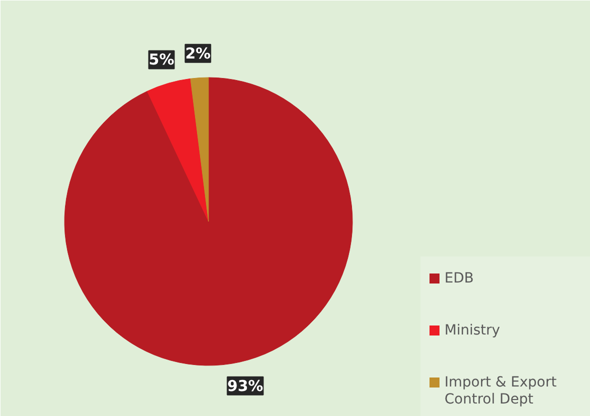 Image resolution: width=590 pixels, height=416 pixels. What do you see at coordinates (161, 59) in the screenshot?
I see `data-label: 5%` at bounding box center [161, 59].